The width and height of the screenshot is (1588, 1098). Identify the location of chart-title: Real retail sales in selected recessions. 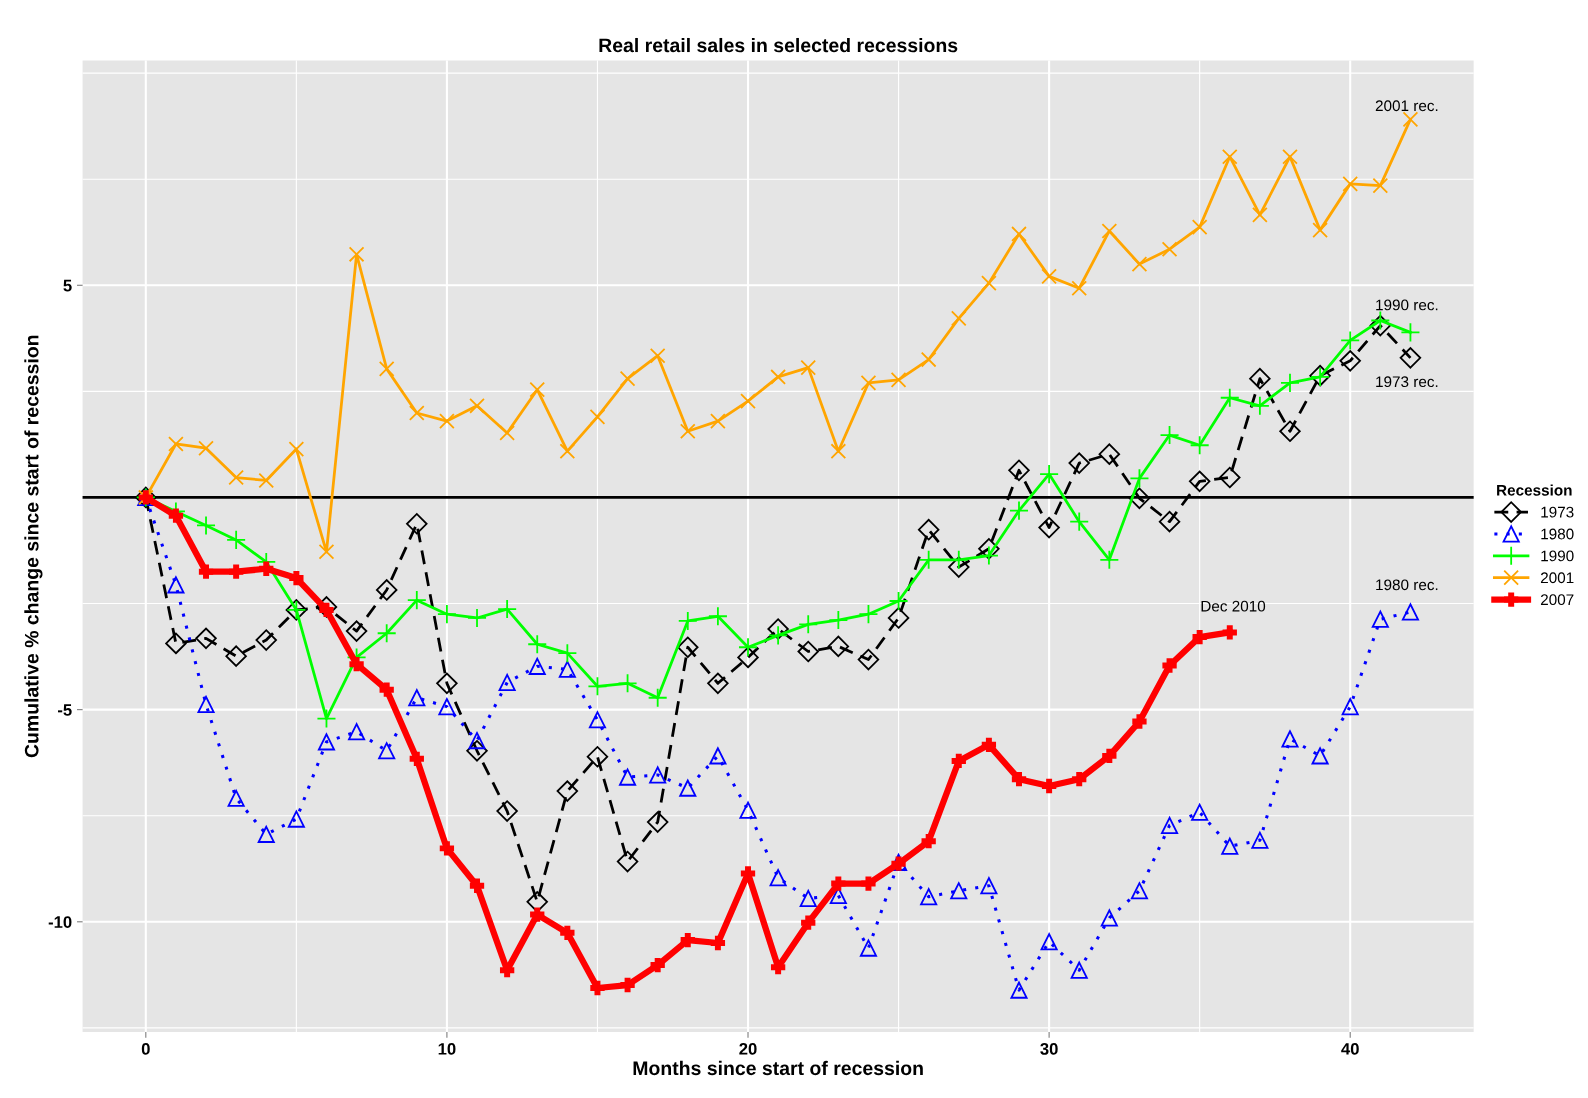
(778, 45).